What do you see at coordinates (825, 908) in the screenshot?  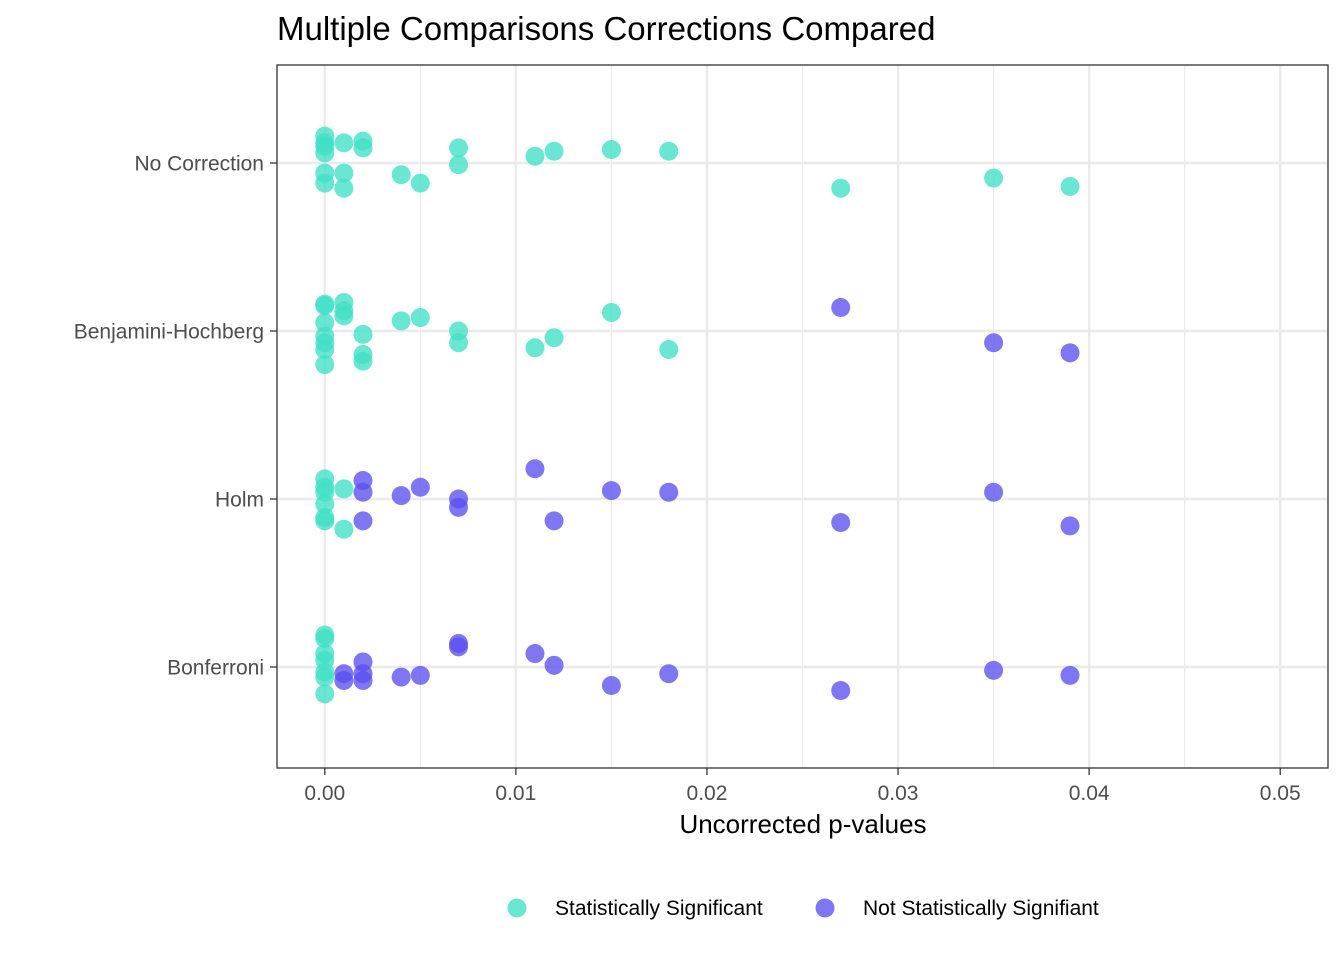 I see `legend-key-notsig` at bounding box center [825, 908].